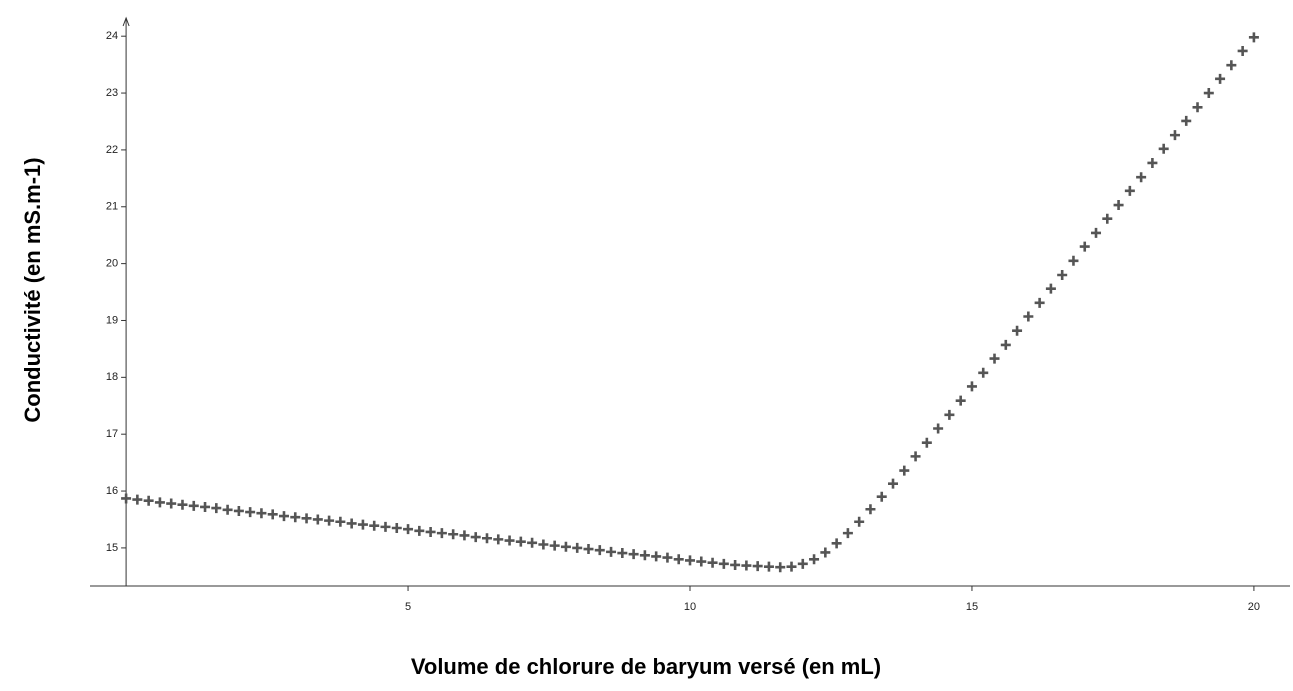  Describe the element at coordinates (1254, 607) in the screenshot. I see `x-tick-label: 20` at that location.